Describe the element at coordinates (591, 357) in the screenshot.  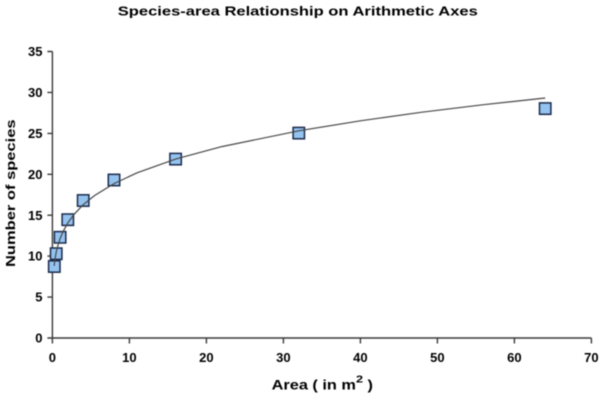
I see `svg-text: 70` at that location.